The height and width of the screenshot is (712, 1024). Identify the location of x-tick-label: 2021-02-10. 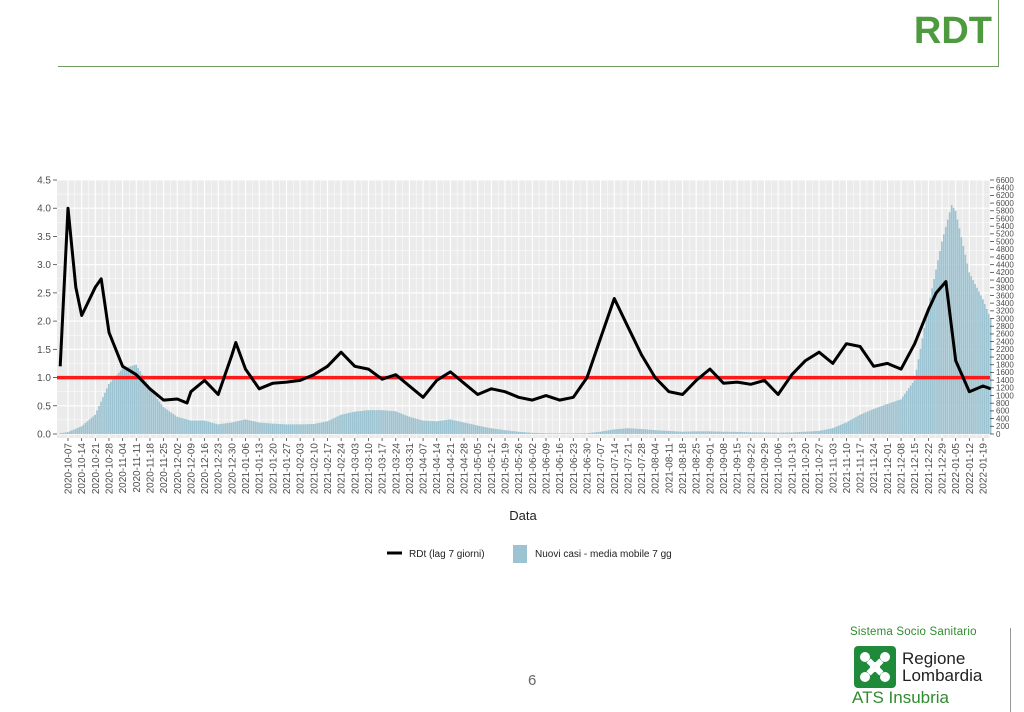
(314, 469).